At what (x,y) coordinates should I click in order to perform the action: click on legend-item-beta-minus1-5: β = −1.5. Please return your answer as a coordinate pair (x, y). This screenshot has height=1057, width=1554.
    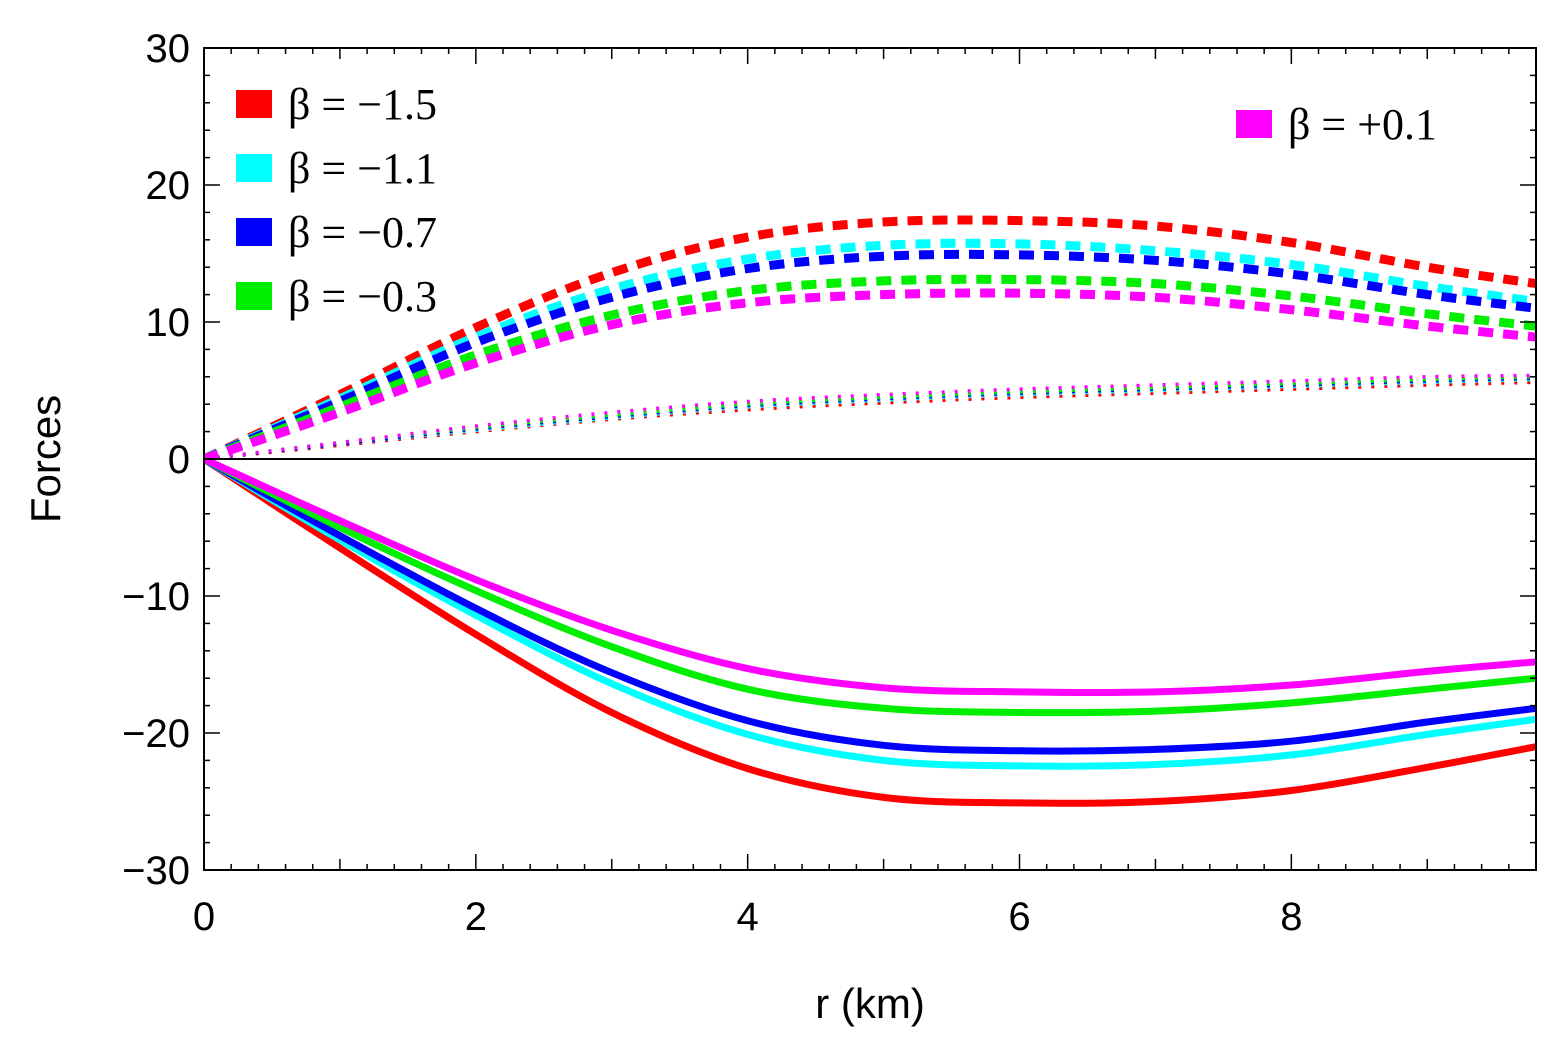
    Looking at the image, I should click on (336, 104).